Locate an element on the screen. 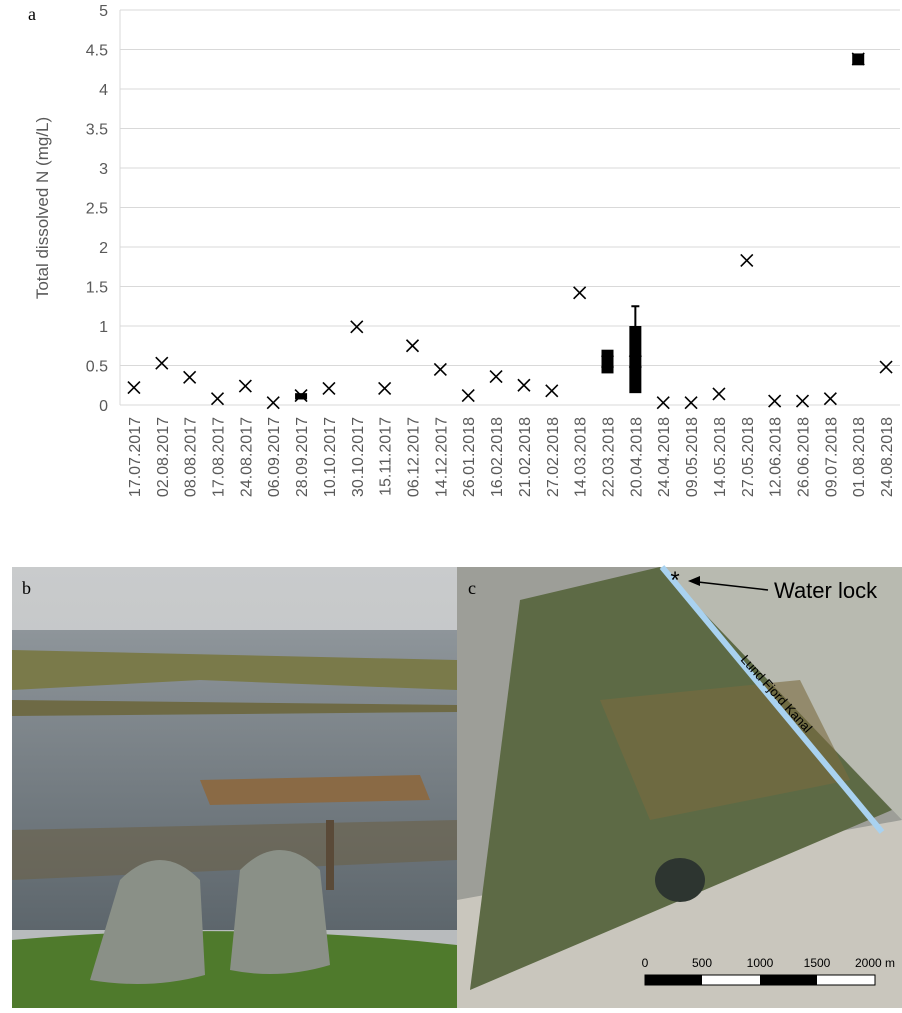 The image size is (902, 1013). x-tick-label: 20.04.2018 is located at coordinates (636, 457).